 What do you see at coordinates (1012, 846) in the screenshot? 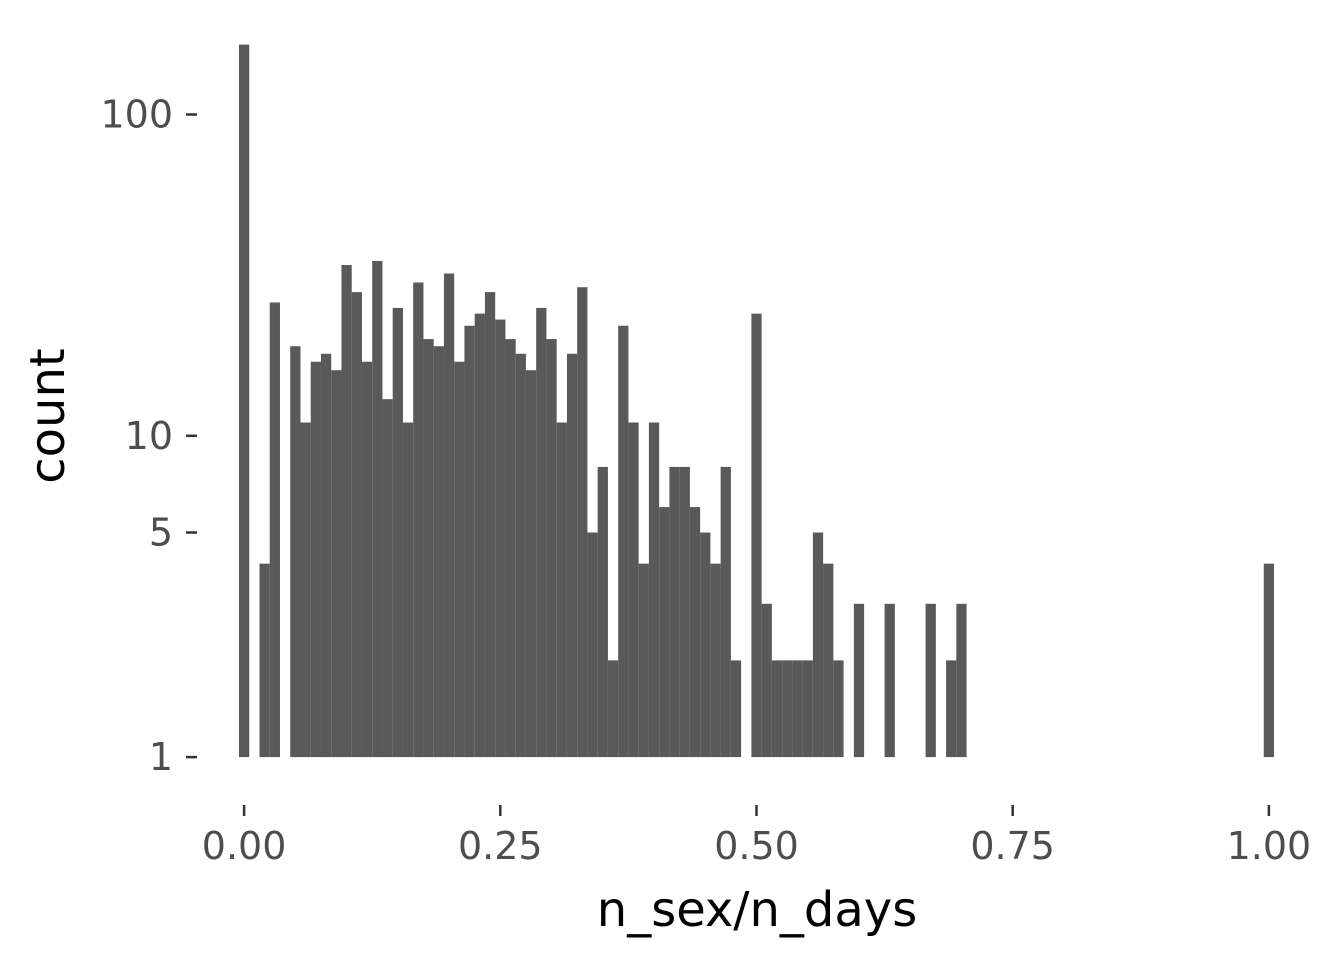
I see `x-tick-label-3: 0.75` at bounding box center [1012, 846].